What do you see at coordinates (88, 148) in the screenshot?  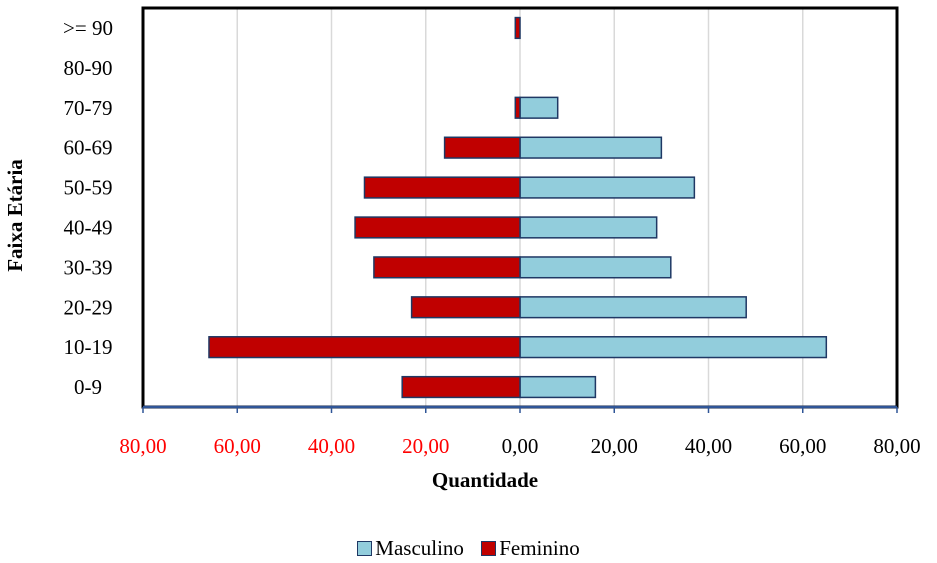 I see `y-tick-label-60-69: 60-69` at bounding box center [88, 148].